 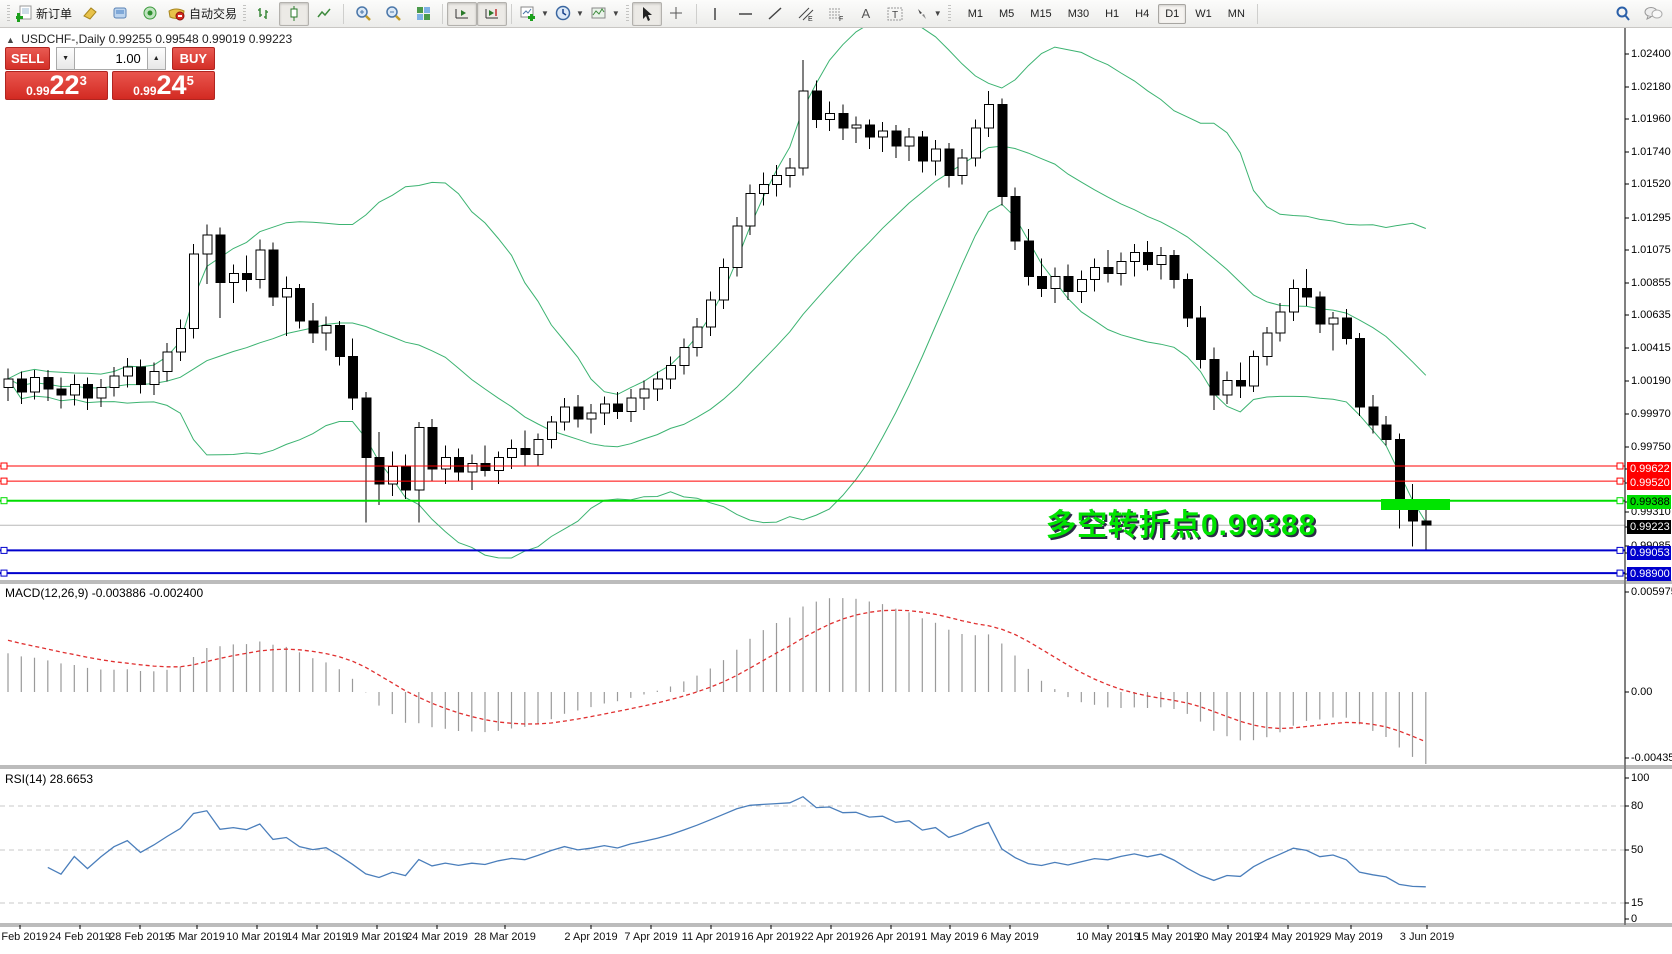 I want to click on line-chart-button, so click(x=324, y=14).